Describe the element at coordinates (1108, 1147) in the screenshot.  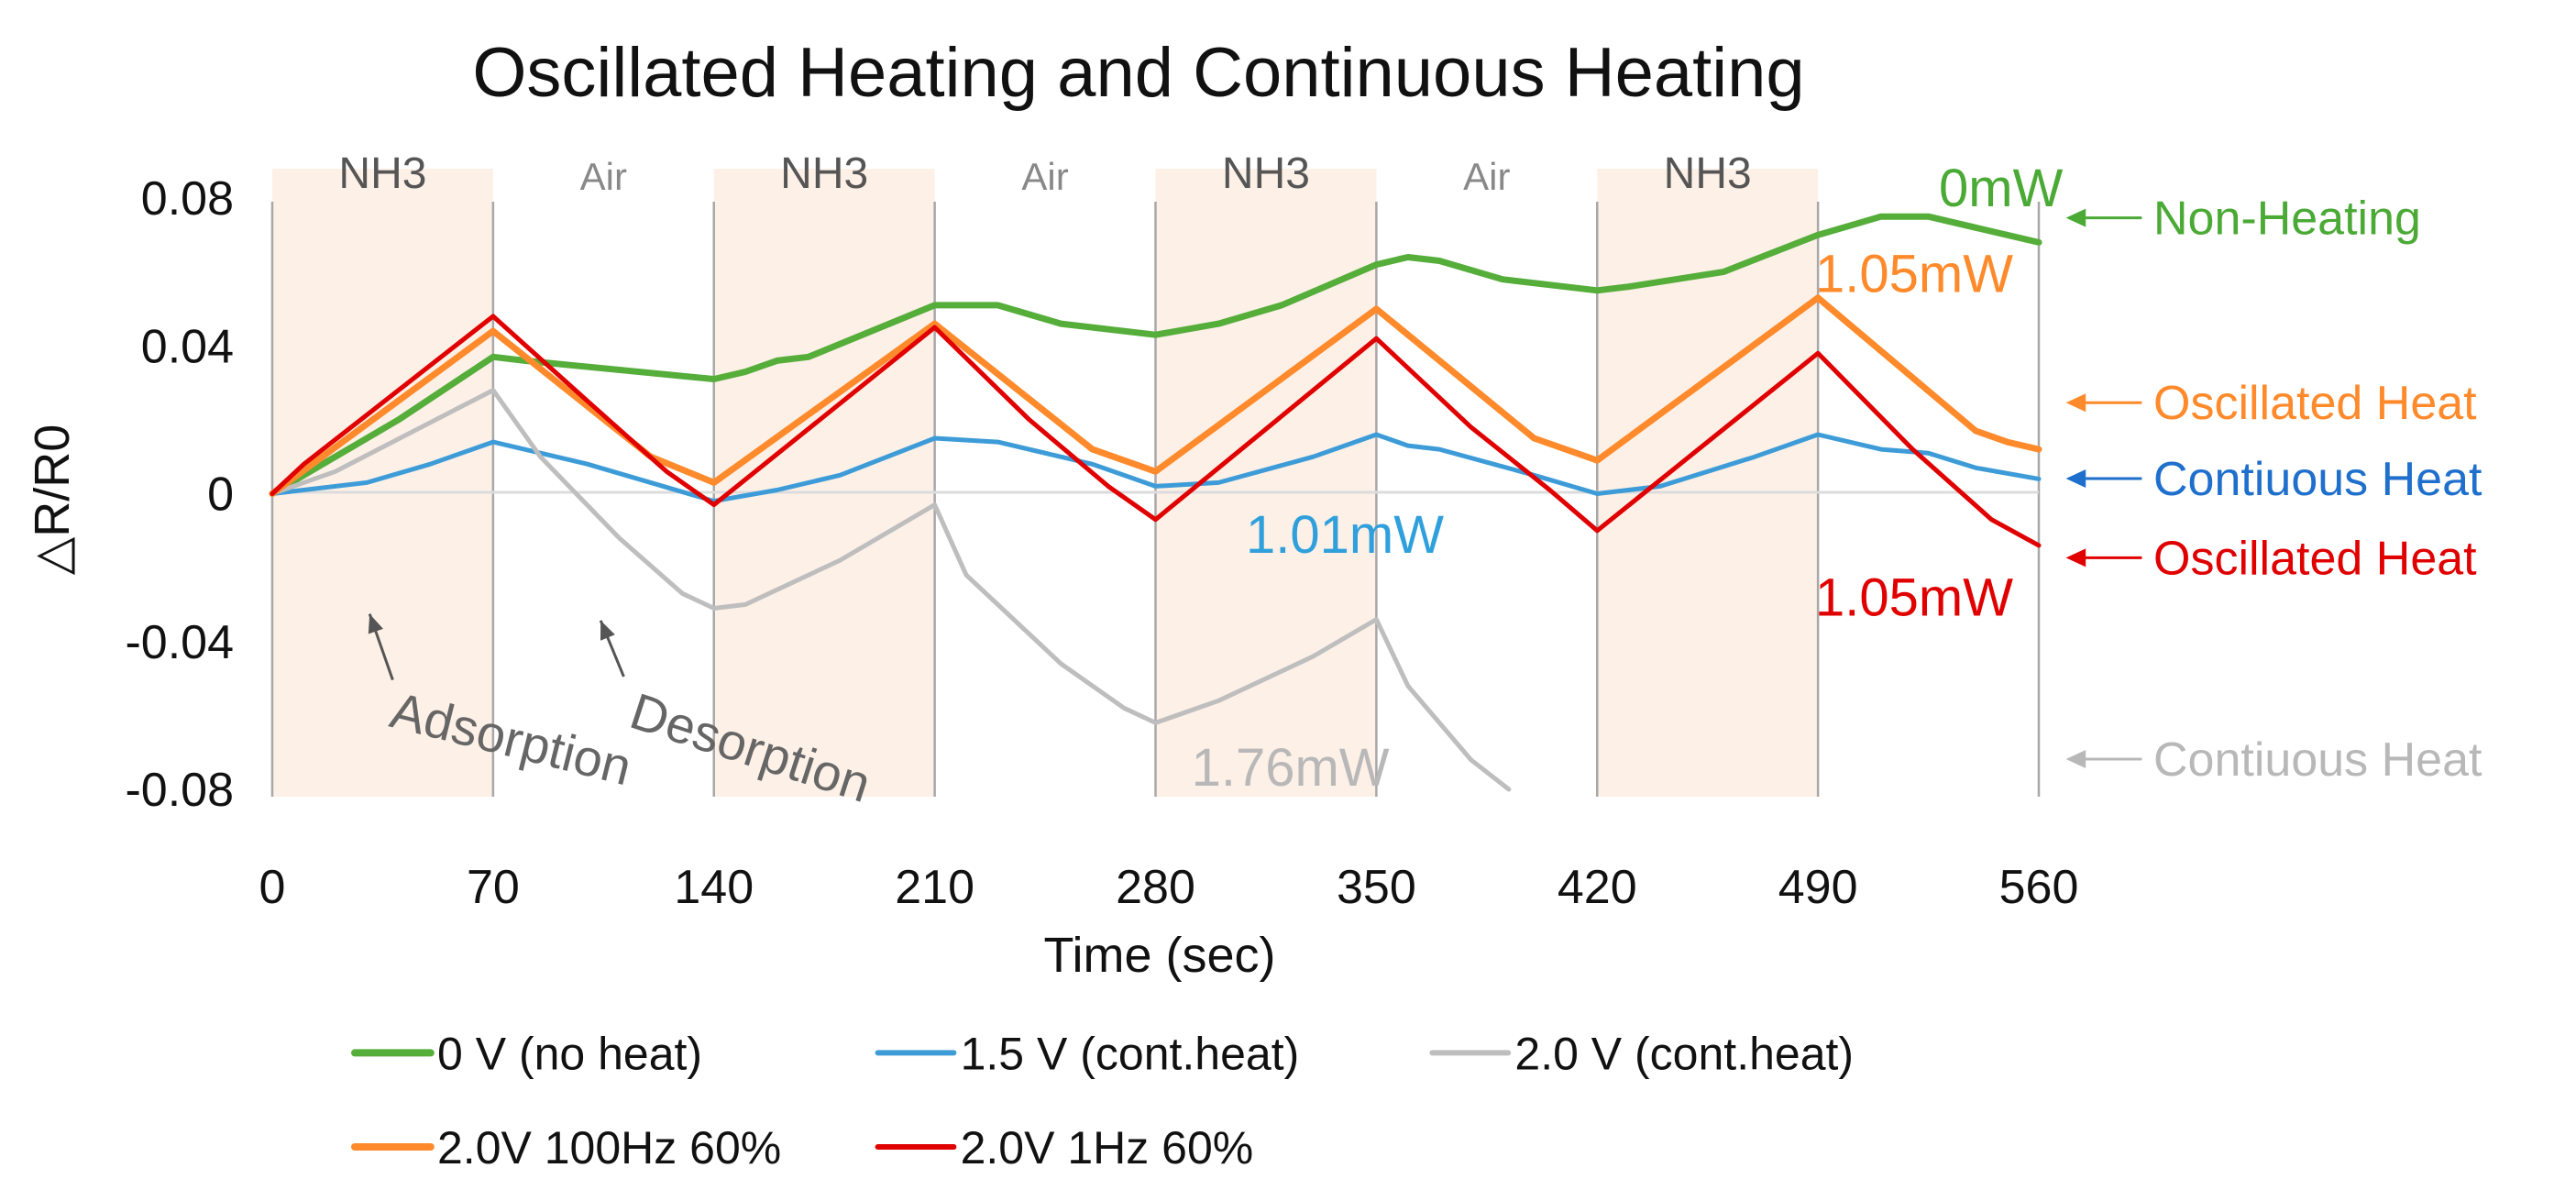
I see `legend-label: 2.0V 1Hz 60%` at that location.